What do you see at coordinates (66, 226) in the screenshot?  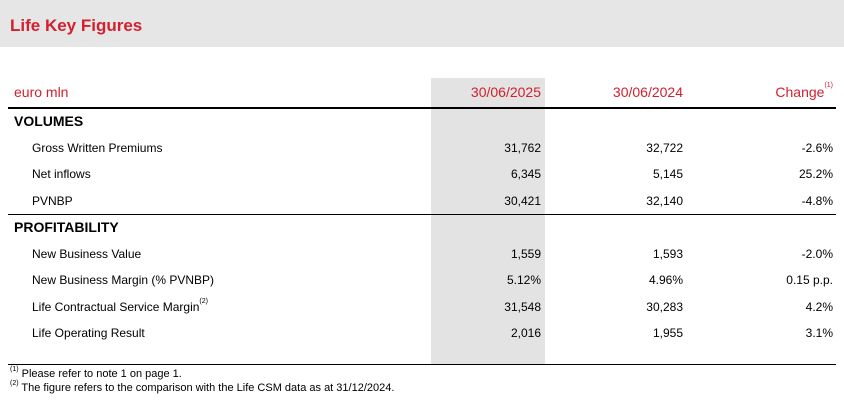 I see `section-title: PROFITABILITY` at bounding box center [66, 226].